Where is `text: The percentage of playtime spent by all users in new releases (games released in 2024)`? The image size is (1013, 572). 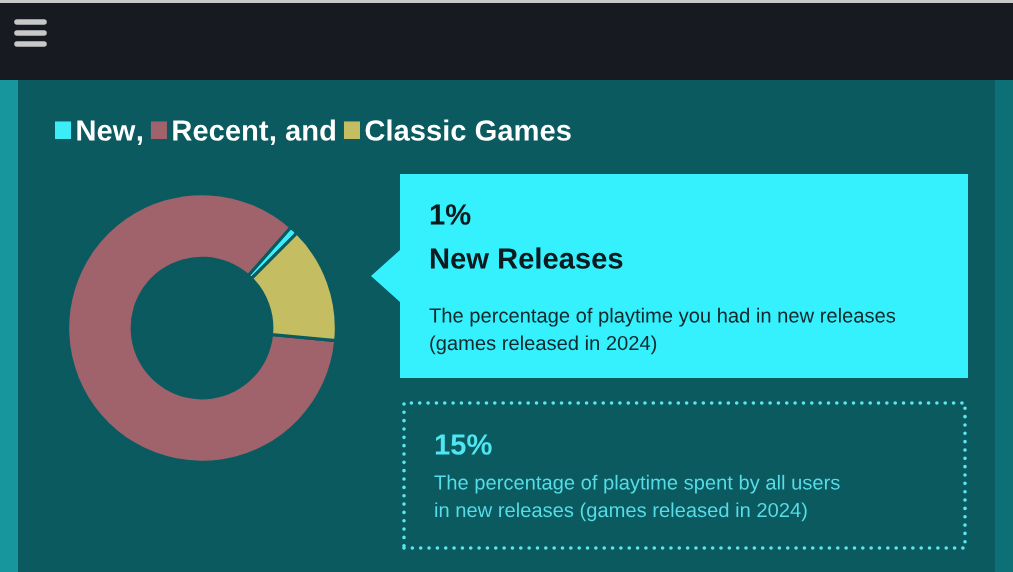
text: The percentage of playtime spent by all users in new releases (games released in 2024) is located at coordinates (637, 498).